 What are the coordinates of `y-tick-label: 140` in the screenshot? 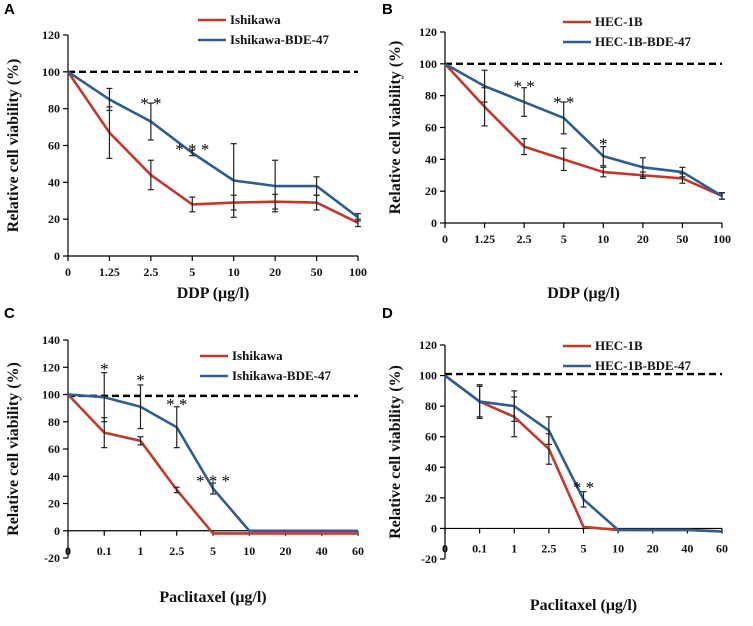 It's located at (51, 340).